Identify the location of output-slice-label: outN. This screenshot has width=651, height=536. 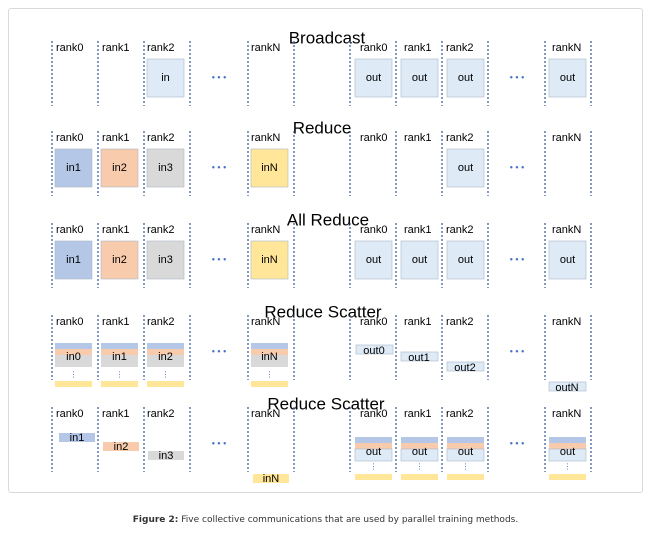
(566, 388).